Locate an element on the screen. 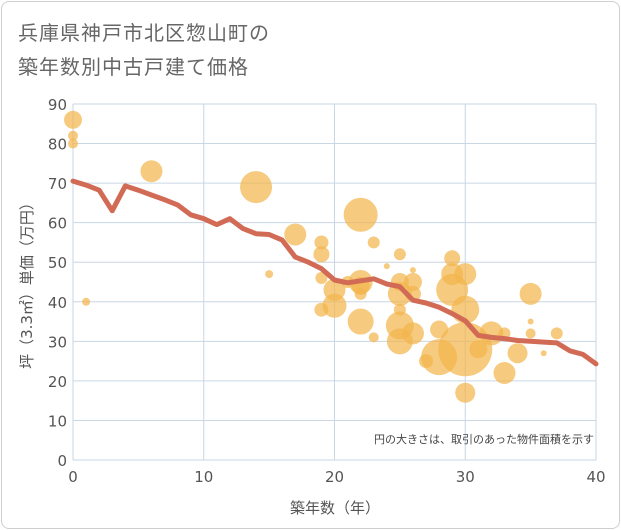 This screenshot has width=621, height=530. y-tick-label: 50 is located at coordinates (57, 263).